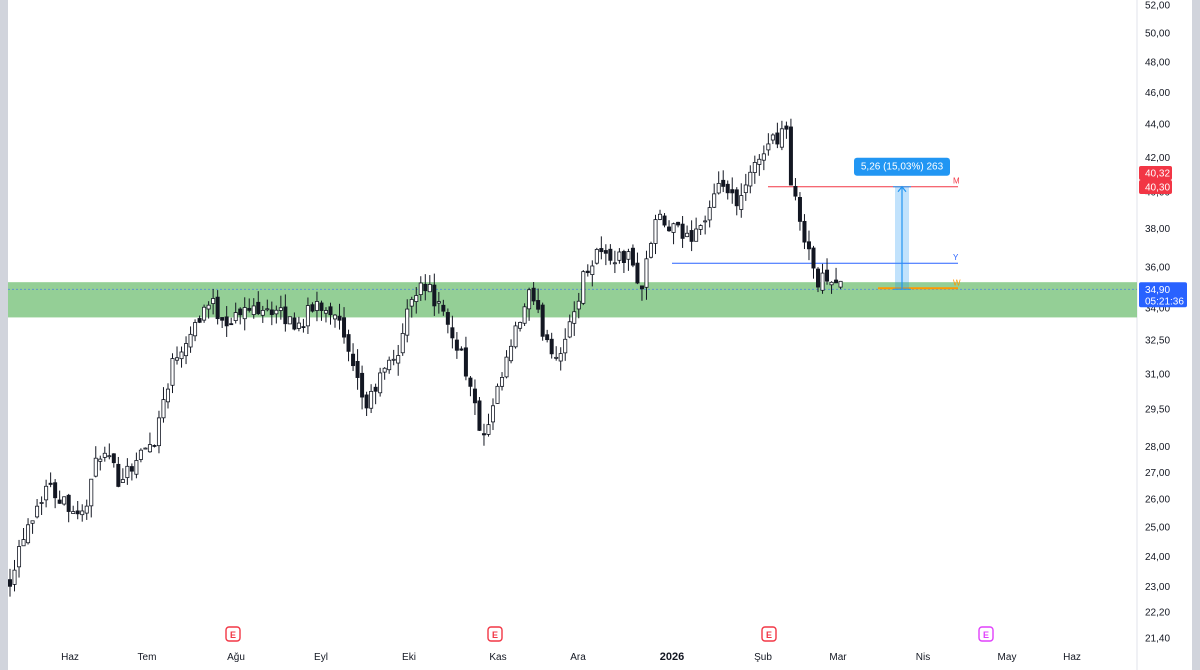 The image size is (1200, 670). Describe the element at coordinates (1164, 301) in the screenshot. I see `countdown-label: 05:21:36` at that location.